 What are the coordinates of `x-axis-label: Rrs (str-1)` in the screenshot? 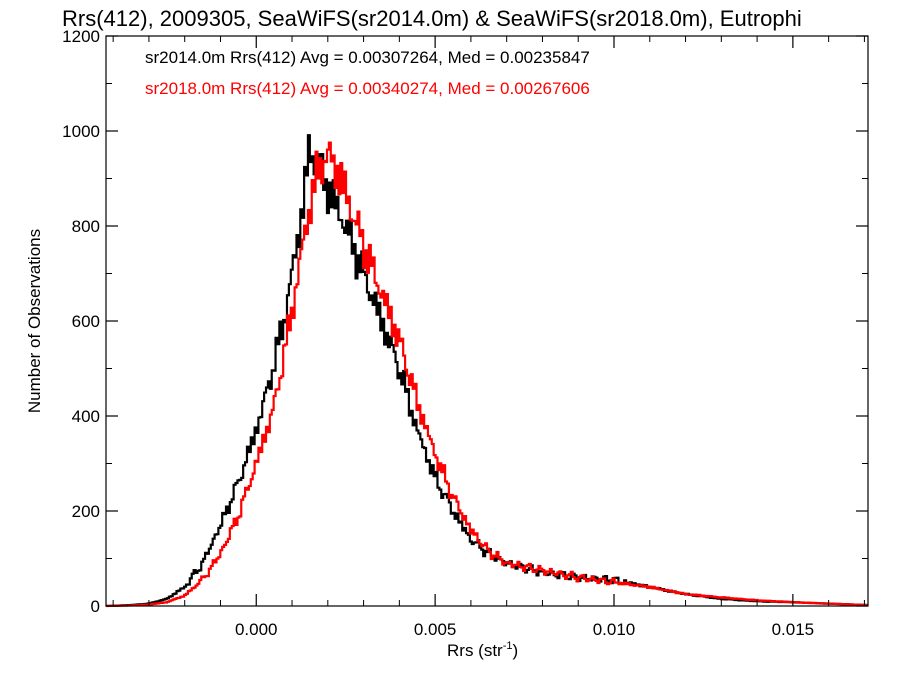 It's located at (482, 650).